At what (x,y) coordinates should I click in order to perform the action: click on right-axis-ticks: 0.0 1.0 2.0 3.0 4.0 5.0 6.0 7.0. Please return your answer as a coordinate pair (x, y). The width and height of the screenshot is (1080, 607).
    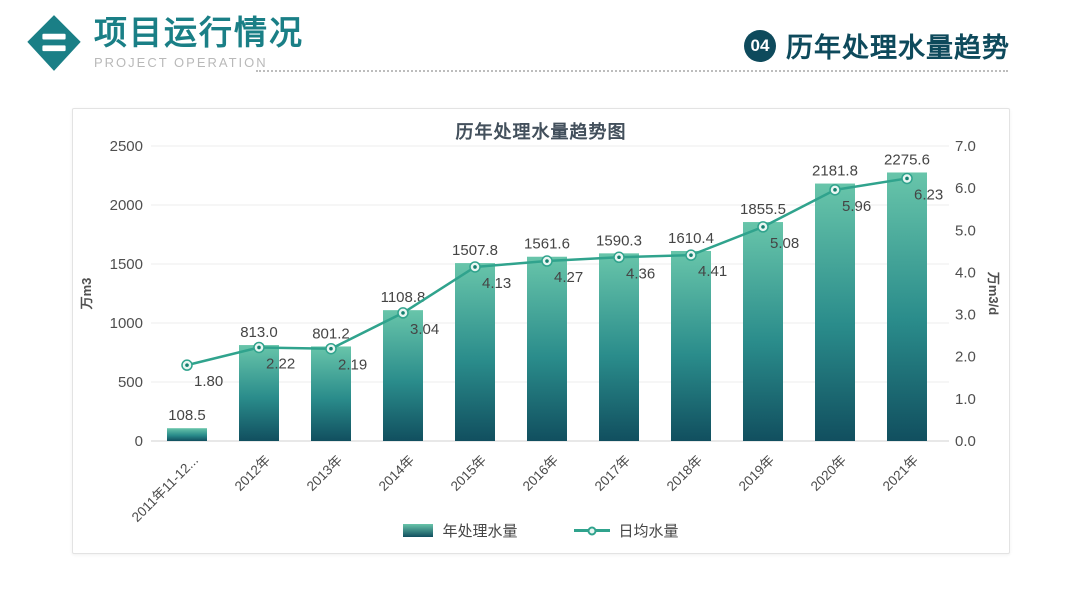
    Looking at the image, I should click on (965, 294).